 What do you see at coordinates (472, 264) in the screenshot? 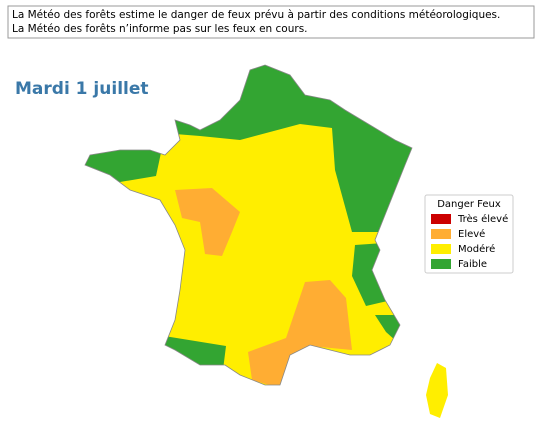
I see `legend-label: Faible` at bounding box center [472, 264].